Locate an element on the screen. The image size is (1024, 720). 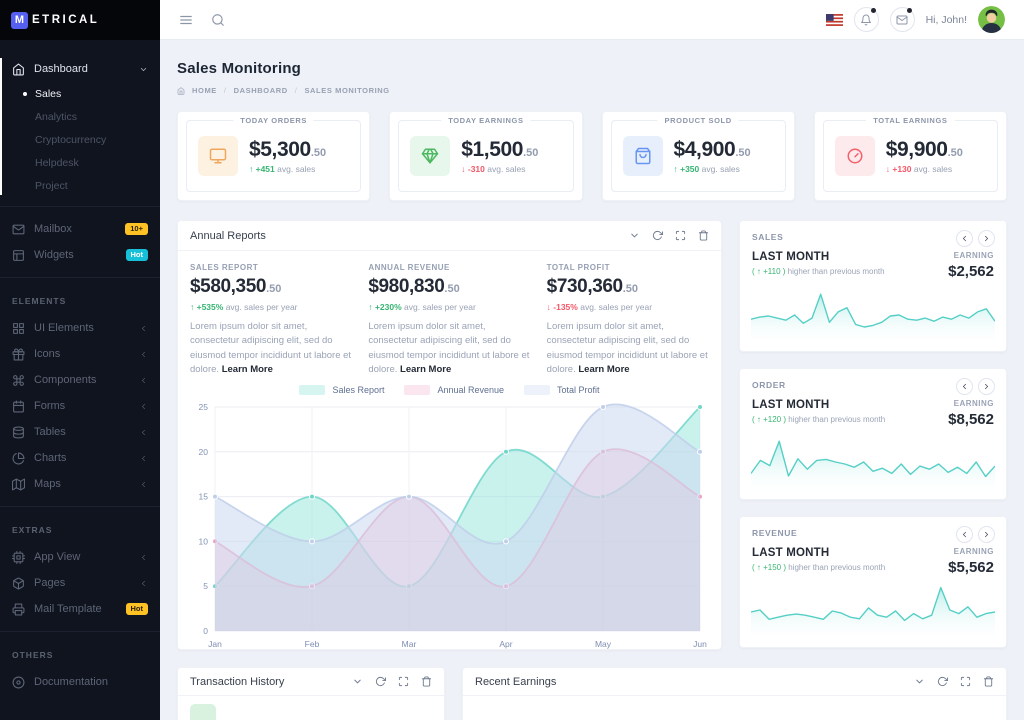
stat-delta: ↓ +130 avg. sales is located at coordinates (919, 168).